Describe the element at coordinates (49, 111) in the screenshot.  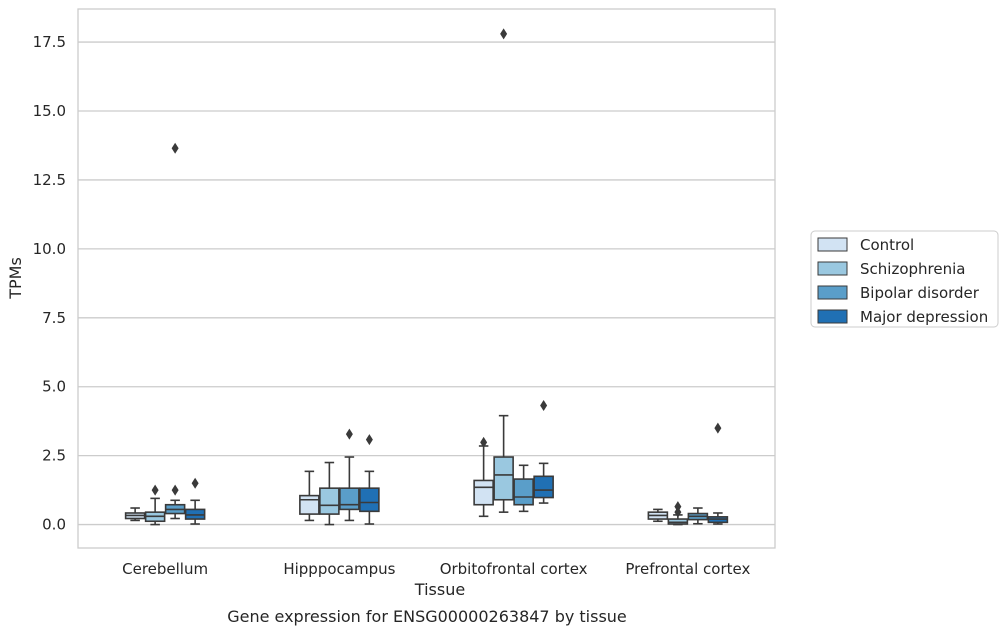
I see `y-tick-label: 15.0` at that location.